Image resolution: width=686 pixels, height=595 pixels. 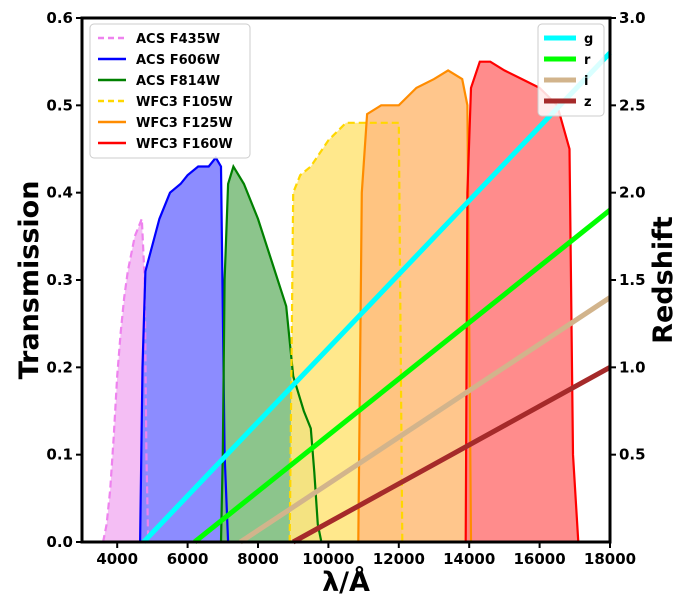 What do you see at coordinates (178, 81) in the screenshot?
I see `legend-label-2: ACS F814W` at bounding box center [178, 81].